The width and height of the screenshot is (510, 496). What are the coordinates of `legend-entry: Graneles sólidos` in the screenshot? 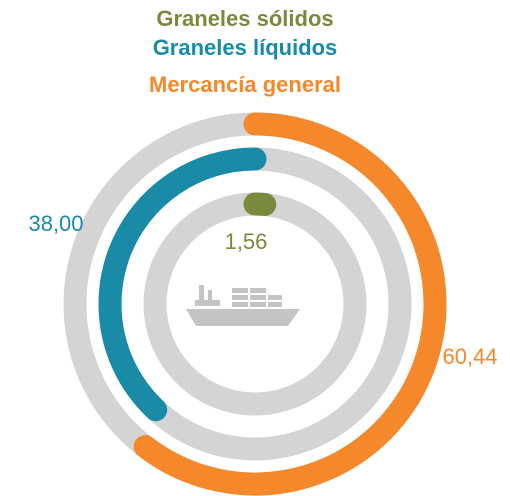 It's located at (244, 18).